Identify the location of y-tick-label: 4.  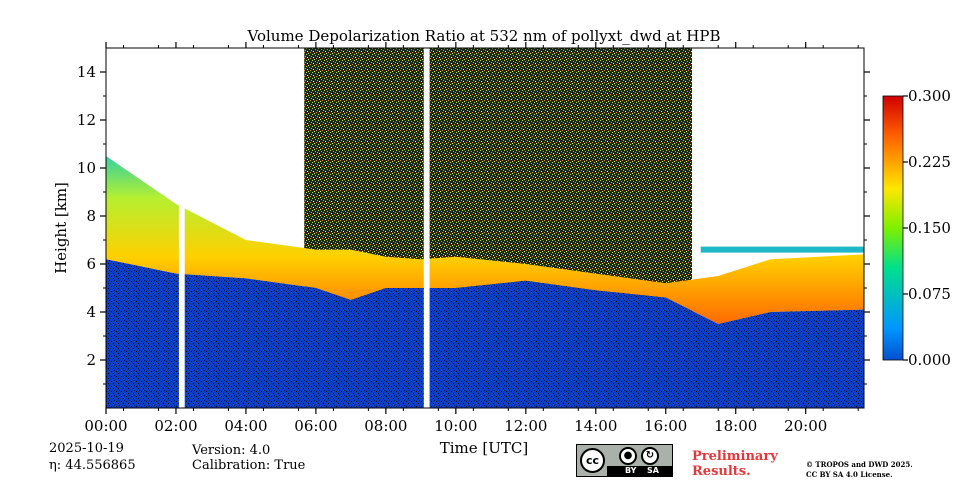
(91, 312).